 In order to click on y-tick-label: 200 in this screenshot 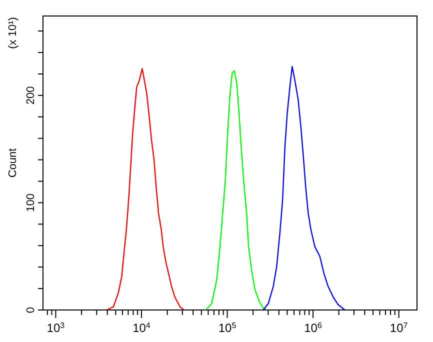, I will do `click(31, 95)`.